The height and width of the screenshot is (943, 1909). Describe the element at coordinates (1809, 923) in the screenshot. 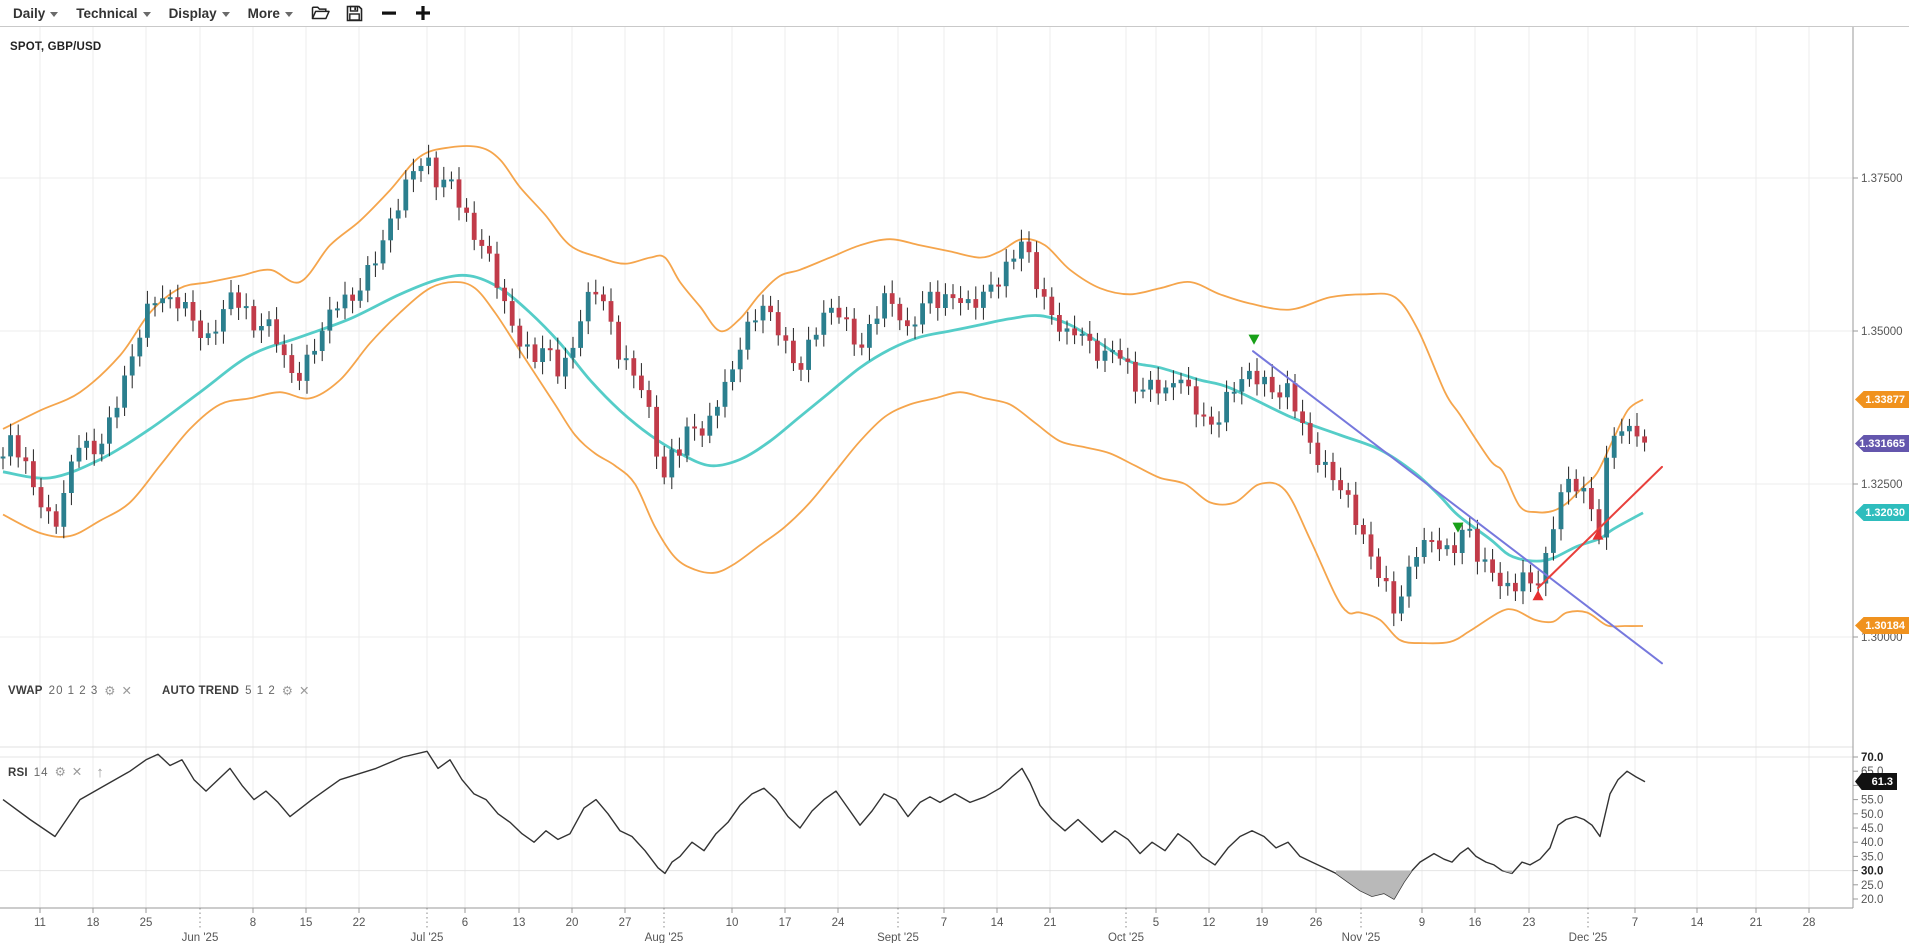

I see `svg-text: 28` at that location.